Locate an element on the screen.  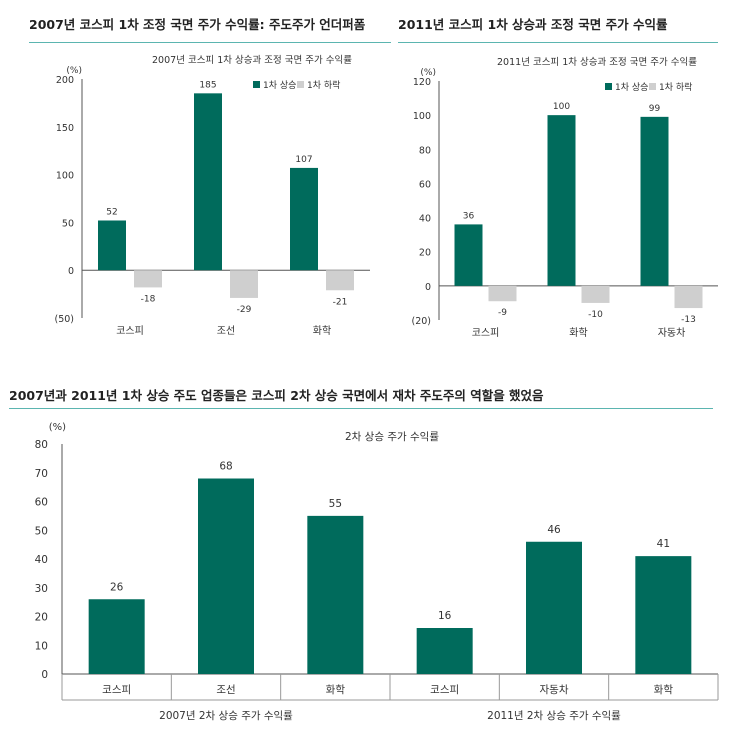
group-label: 2007년 2차 상승 주가 수익률 is located at coordinates (226, 716).